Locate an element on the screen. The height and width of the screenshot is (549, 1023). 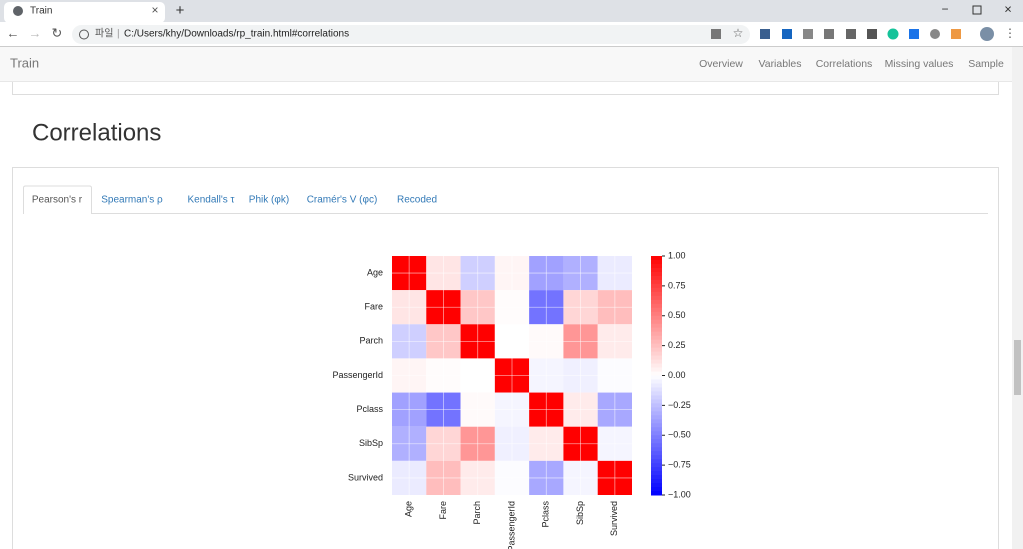
tab: Spearman's ρ is located at coordinates (132, 200).